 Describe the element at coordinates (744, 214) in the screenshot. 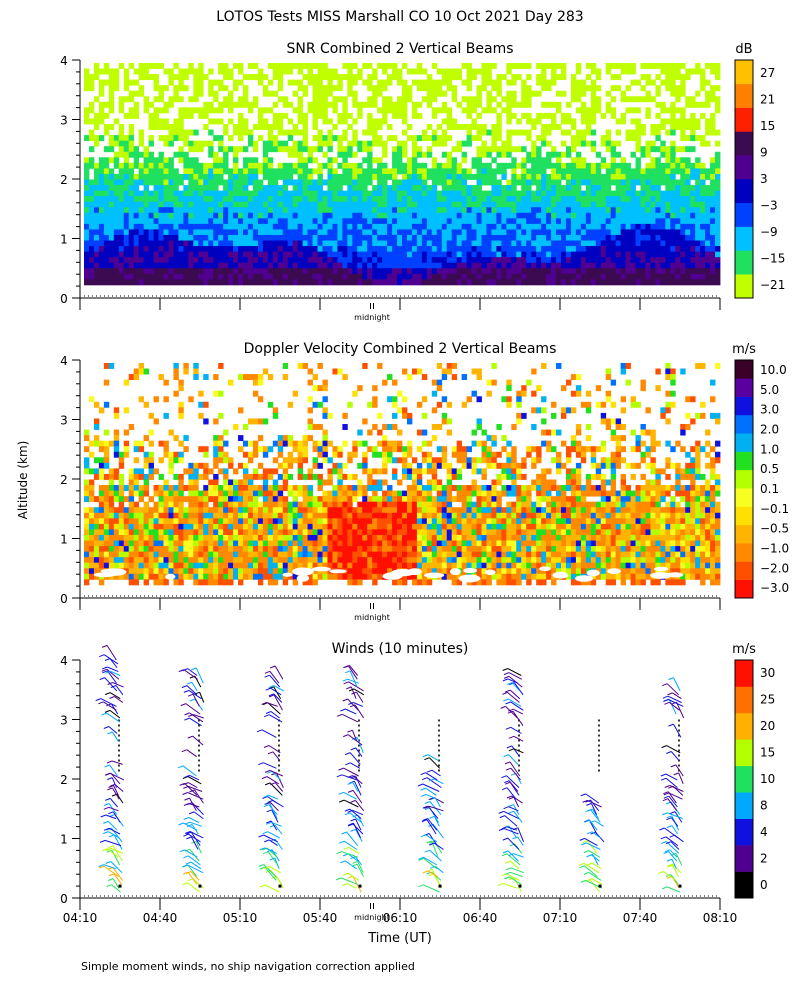

I see `snr-colorbar-swatch` at that location.